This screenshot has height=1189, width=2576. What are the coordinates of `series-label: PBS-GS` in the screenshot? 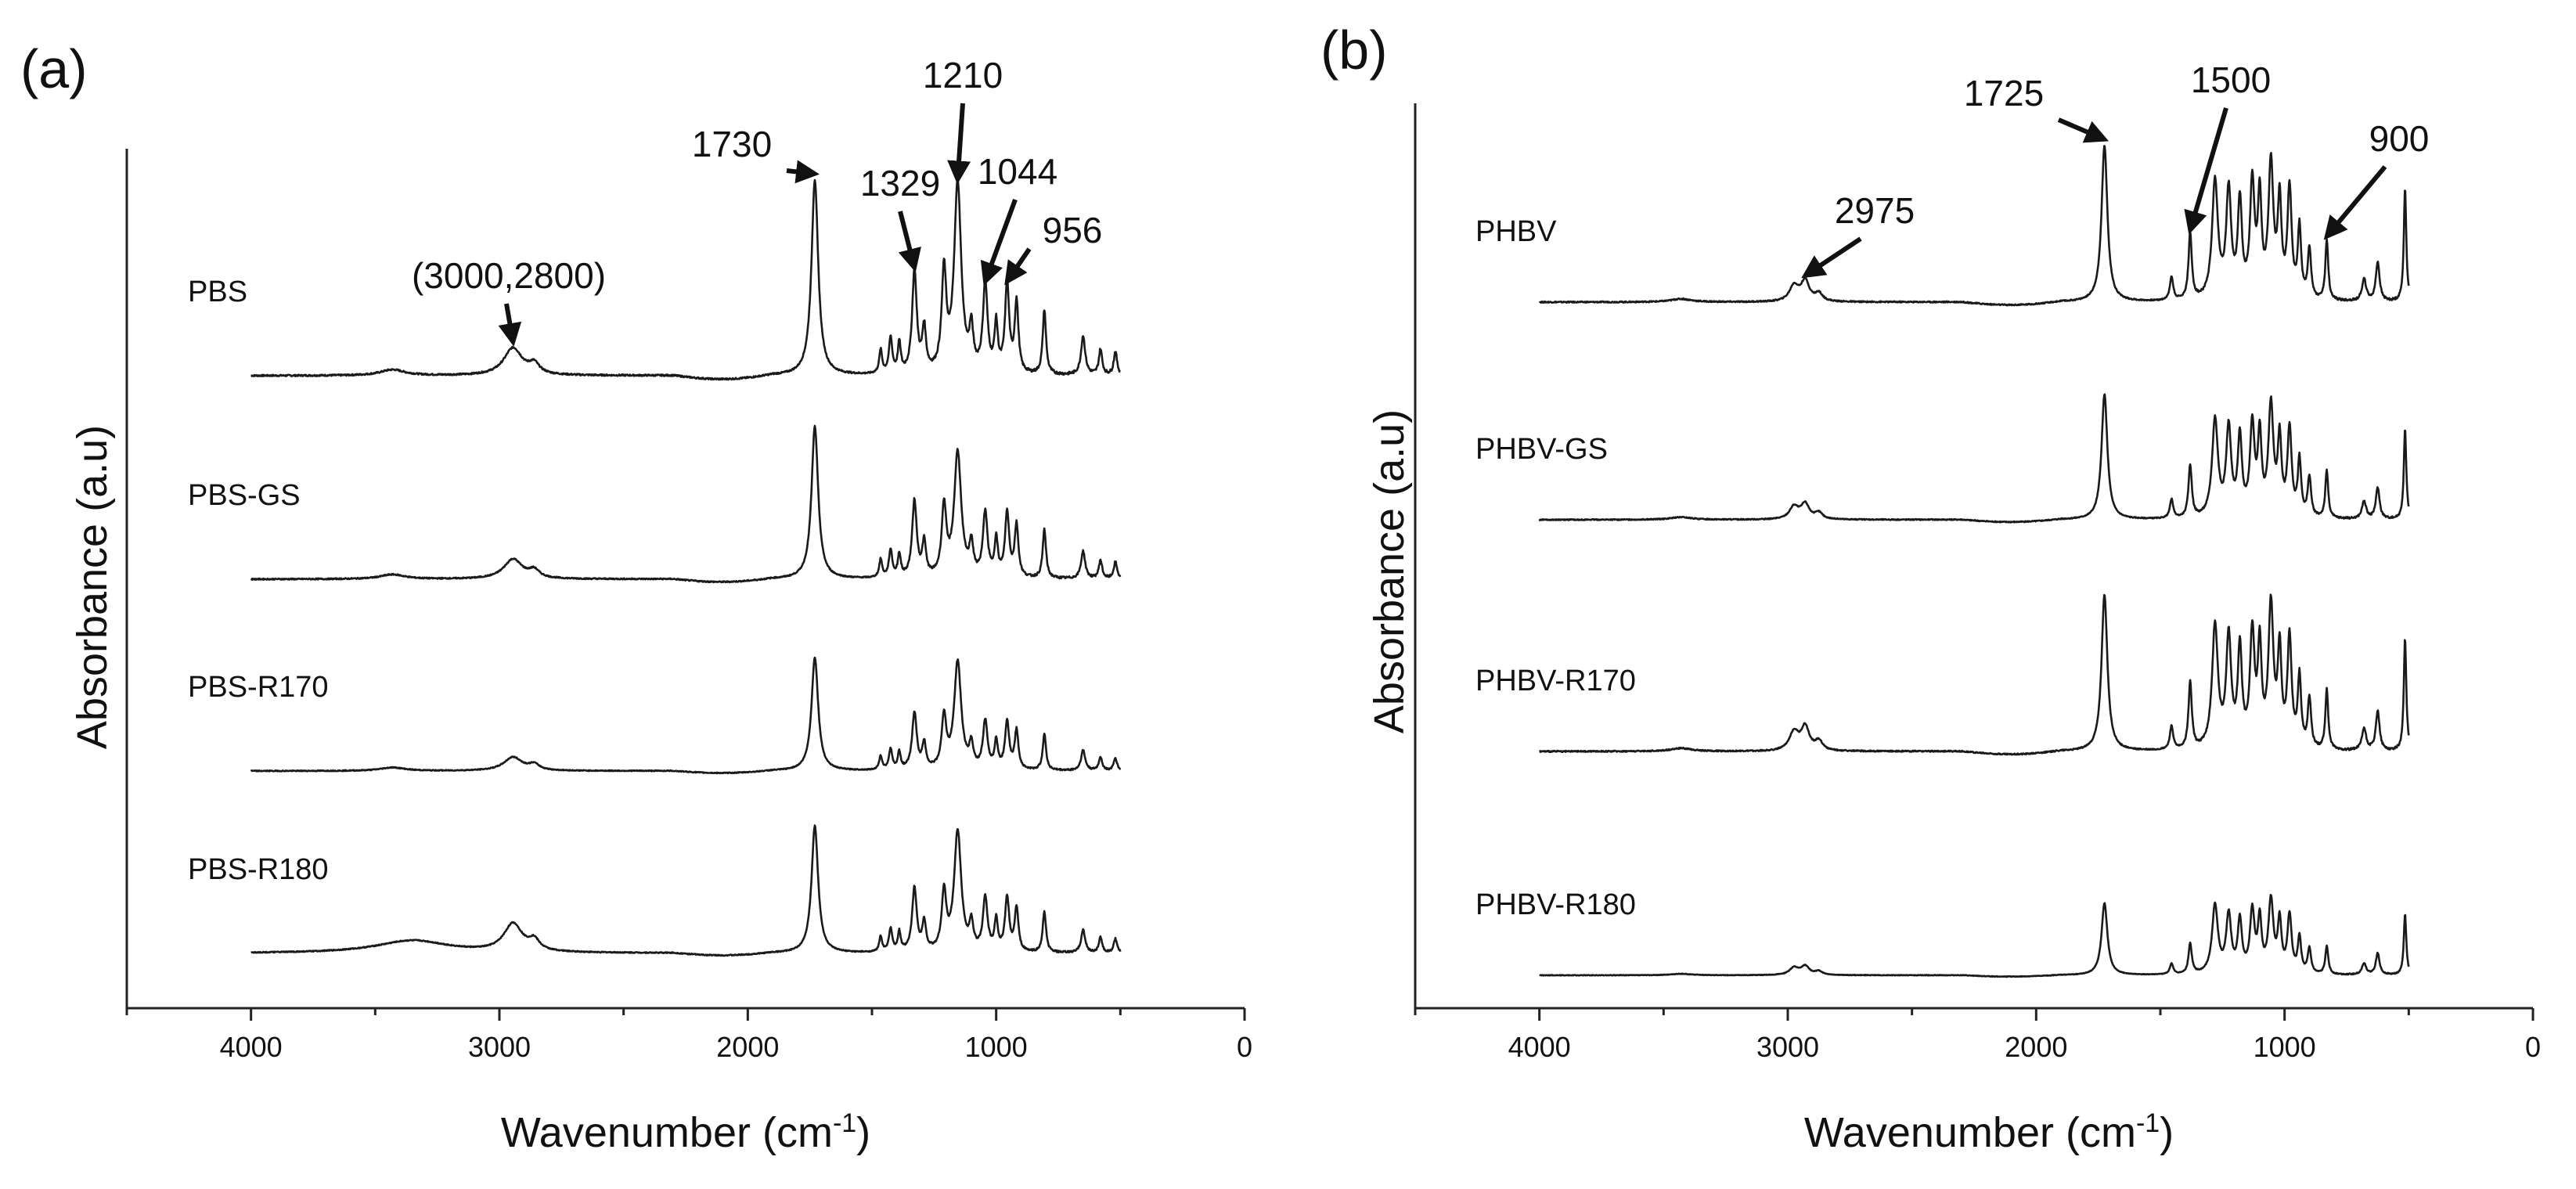 It's located at (244, 496).